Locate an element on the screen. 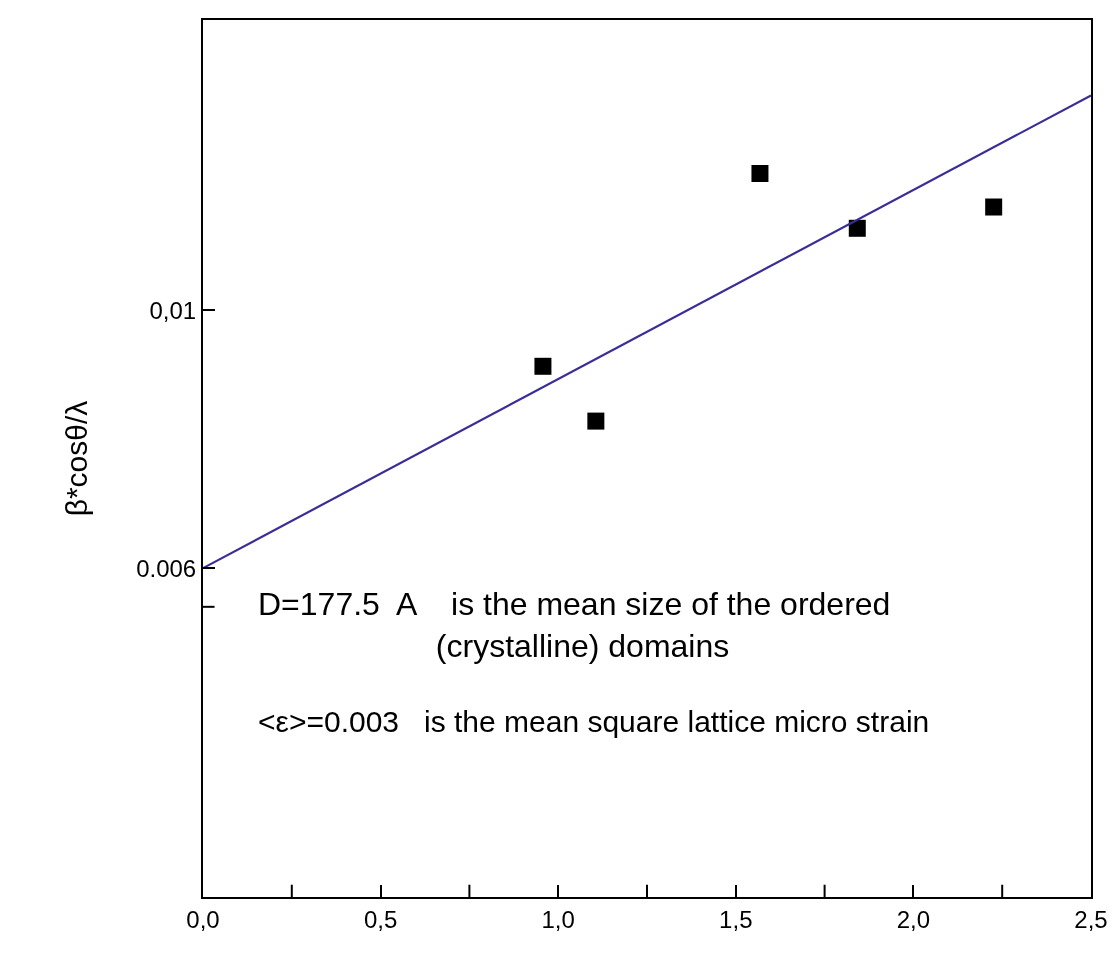 Image resolution: width=1120 pixels, height=961 pixels. x-tick-label: 1,0 is located at coordinates (558, 919).